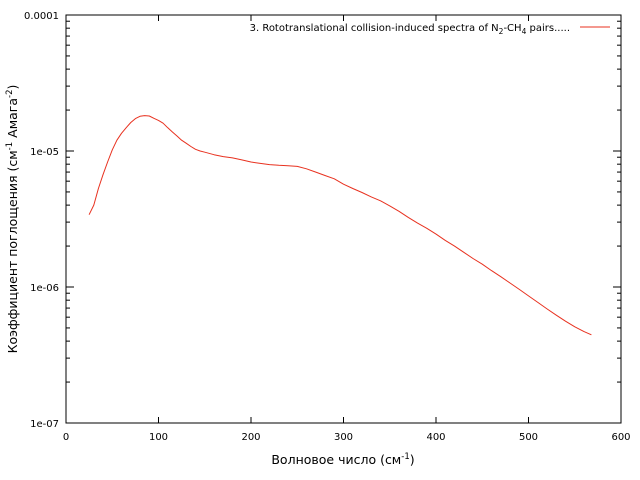 The image size is (640, 480). What do you see at coordinates (44, 288) in the screenshot?
I see `y-tick-label: 1e-06` at bounding box center [44, 288].